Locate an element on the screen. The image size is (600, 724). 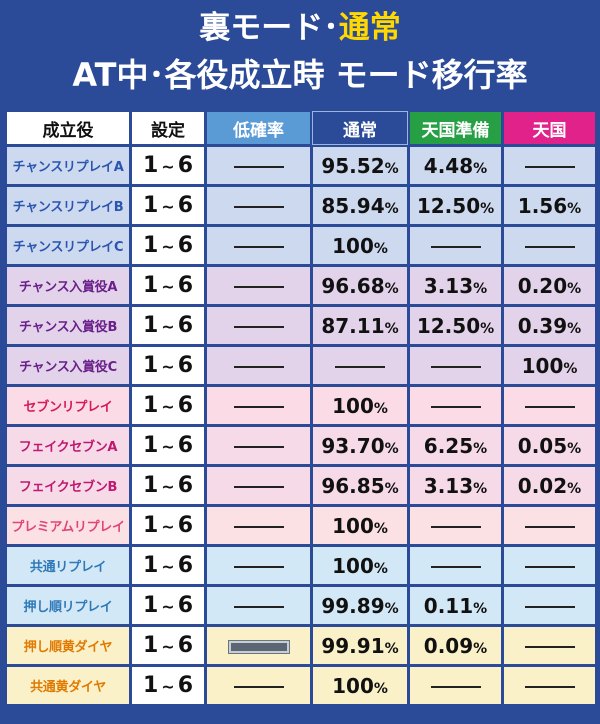
cell-heaven: 0.05% is located at coordinates (549, 445).